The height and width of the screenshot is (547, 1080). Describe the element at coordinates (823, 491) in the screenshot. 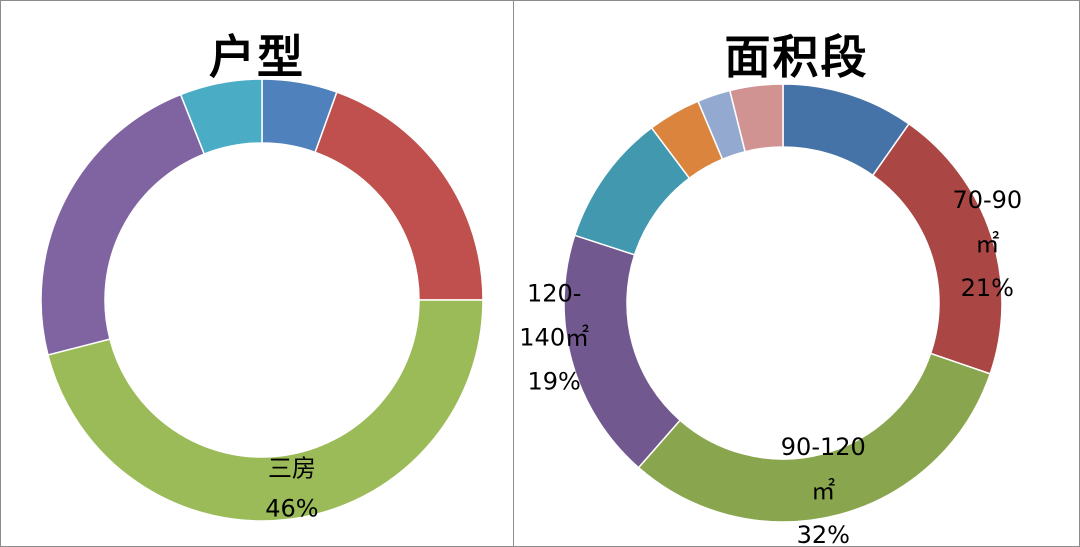

I see `donut-data-label-1-2-1: ㎡` at that location.